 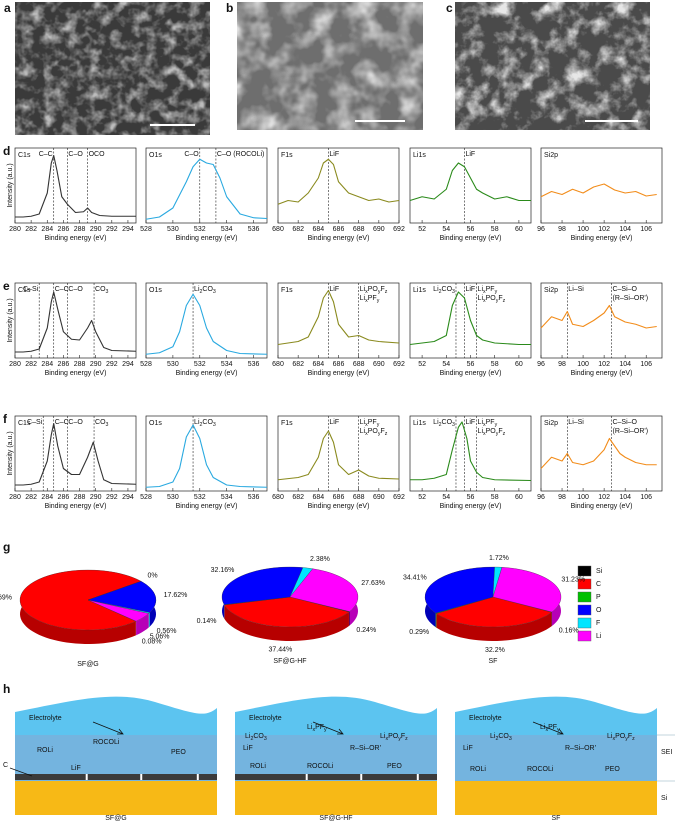 What do you see at coordinates (569, 631) in the screenshot?
I see `pie-value-label: 0.16%` at bounding box center [569, 631].